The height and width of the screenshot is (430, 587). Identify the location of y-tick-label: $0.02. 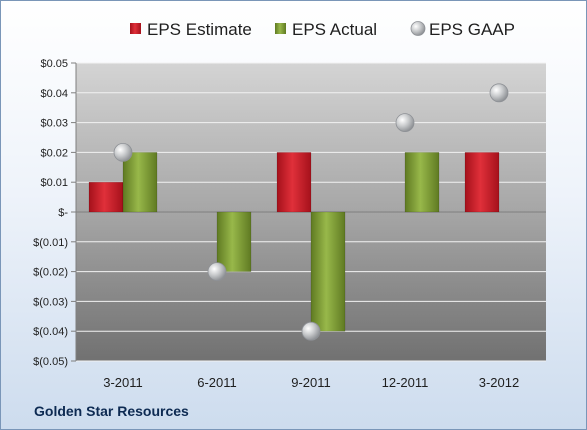
(54, 153).